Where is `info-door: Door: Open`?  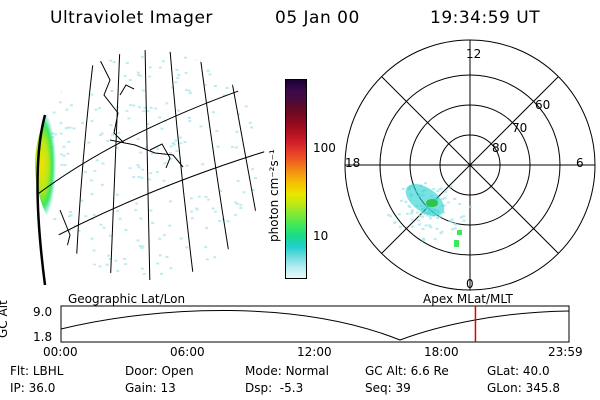 info-door: Door: Open is located at coordinates (159, 371).